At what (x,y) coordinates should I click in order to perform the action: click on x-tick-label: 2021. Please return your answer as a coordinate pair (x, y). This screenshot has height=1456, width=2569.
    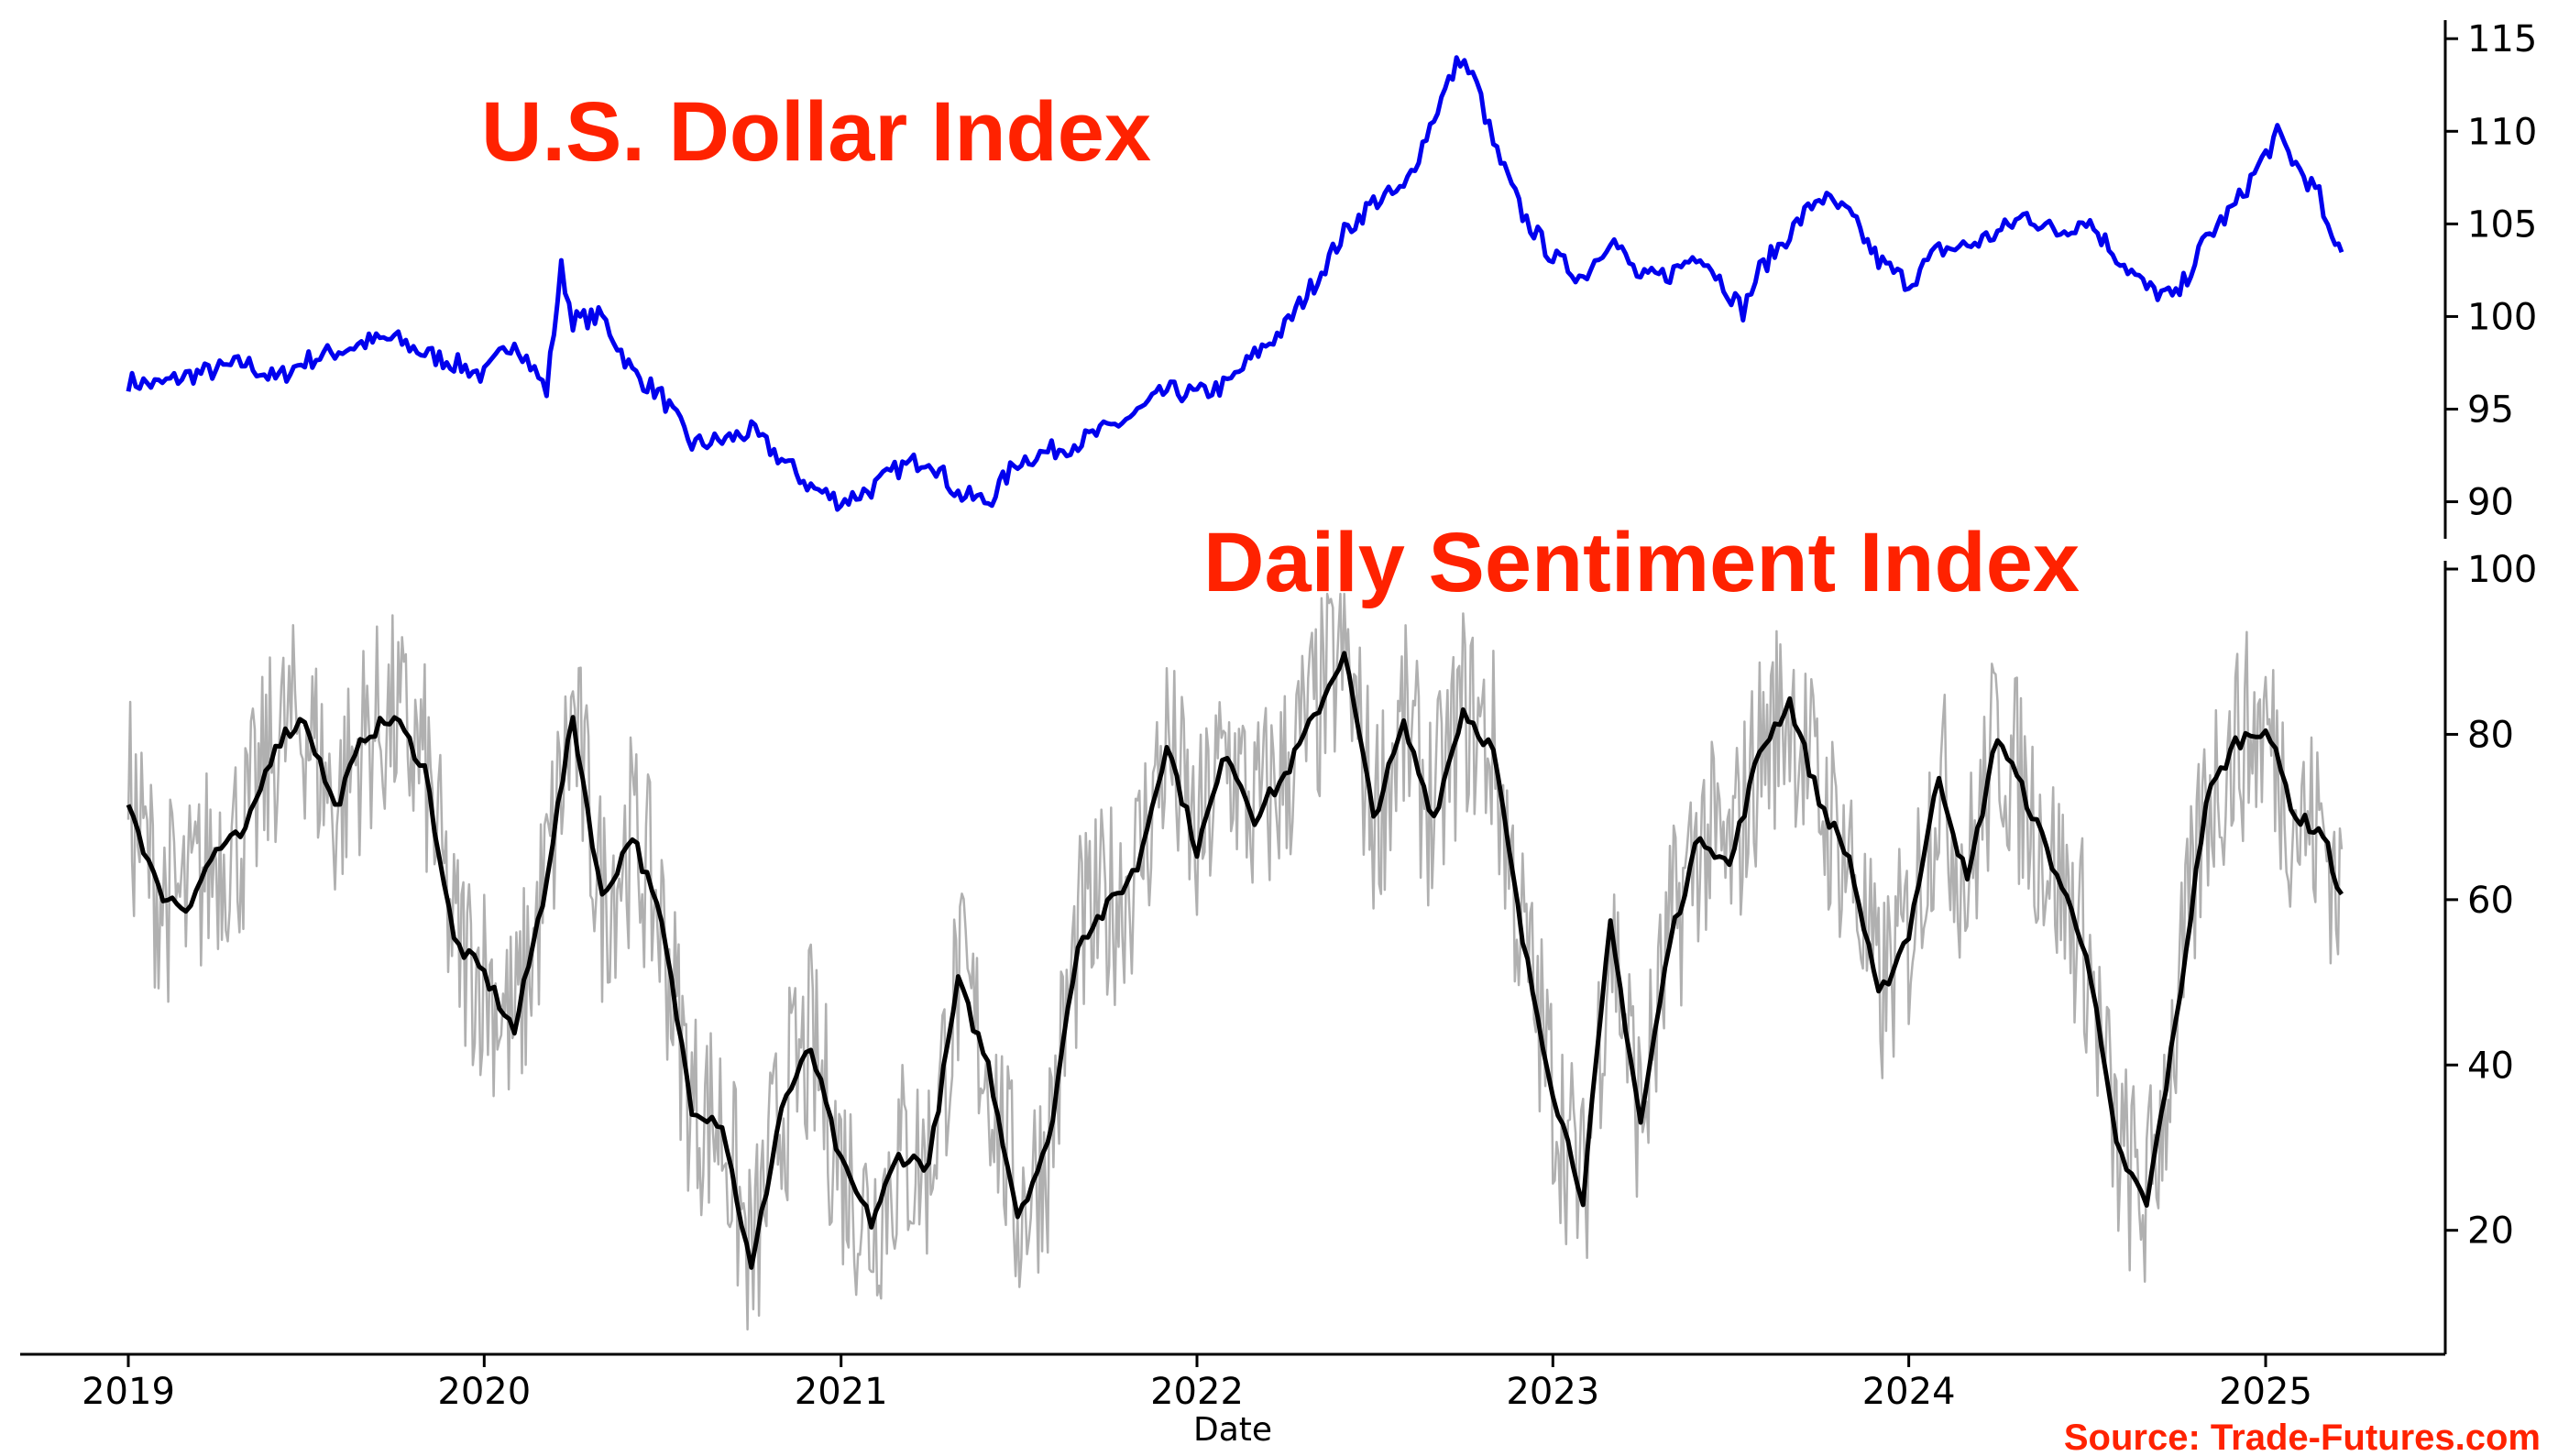
    Looking at the image, I should click on (841, 1392).